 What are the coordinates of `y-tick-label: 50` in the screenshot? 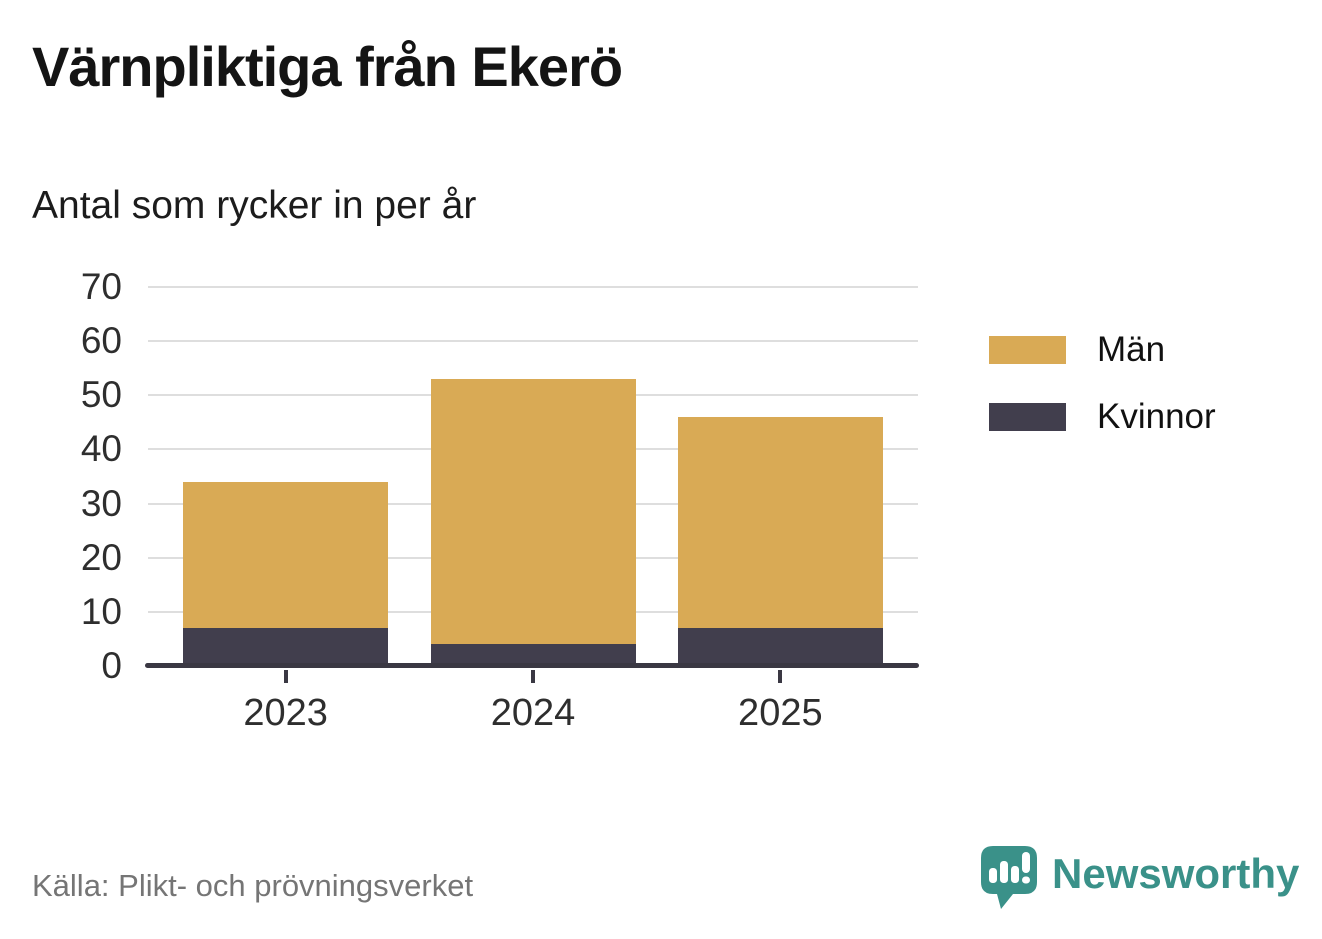 It's located at (101, 395).